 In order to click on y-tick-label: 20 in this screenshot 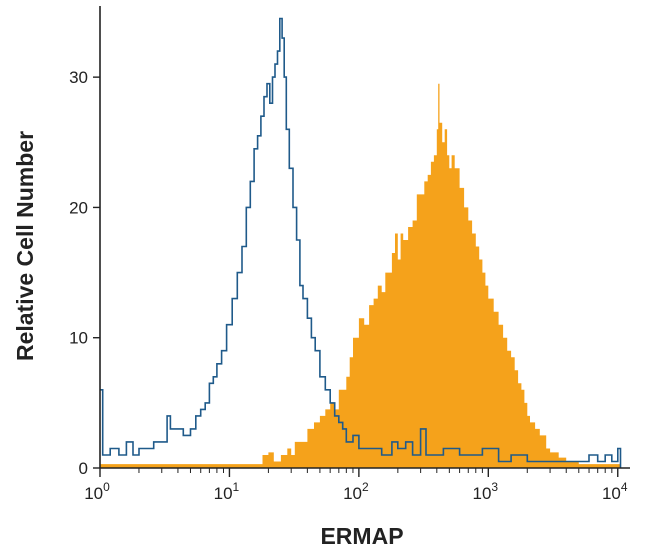, I will do `click(78, 207)`.